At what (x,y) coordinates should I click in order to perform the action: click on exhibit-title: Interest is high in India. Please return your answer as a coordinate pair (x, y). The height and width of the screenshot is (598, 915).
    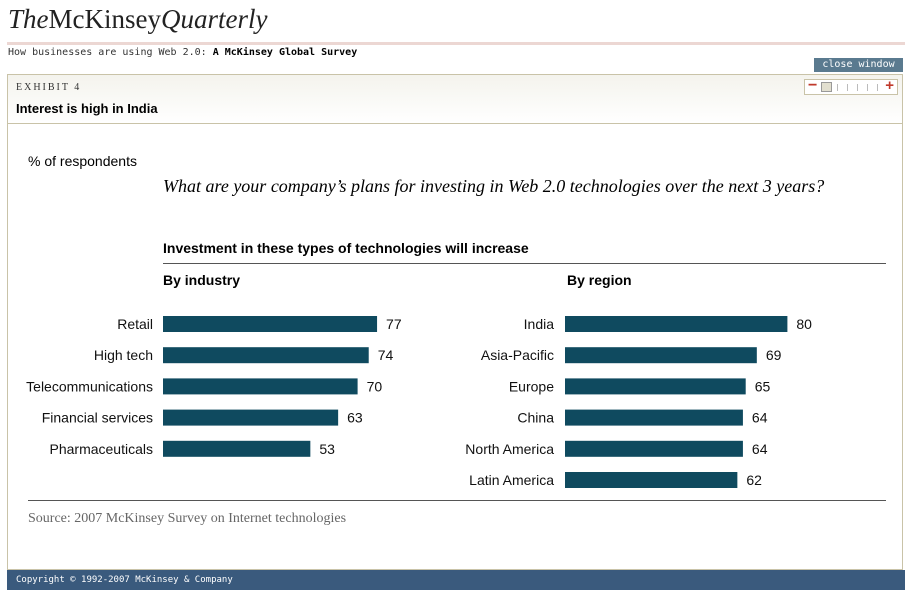
    Looking at the image, I should click on (87, 108).